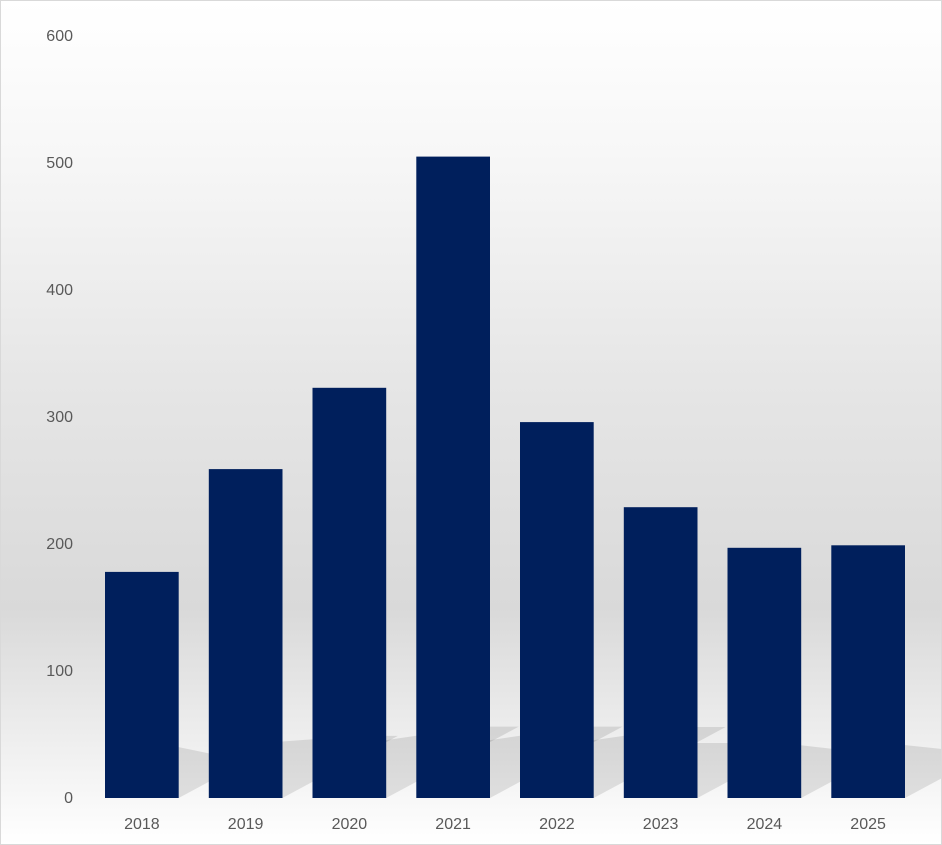  Describe the element at coordinates (453, 824) in the screenshot. I see `x-tick-label: 2021` at that location.